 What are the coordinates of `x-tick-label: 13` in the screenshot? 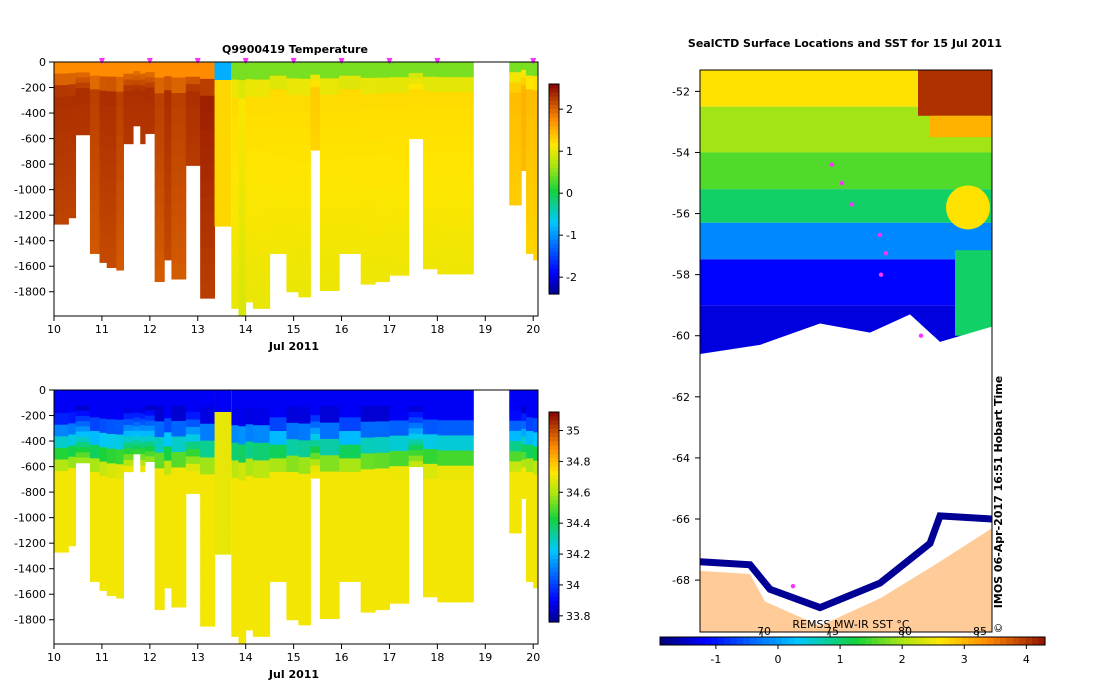 It's located at (198, 329).